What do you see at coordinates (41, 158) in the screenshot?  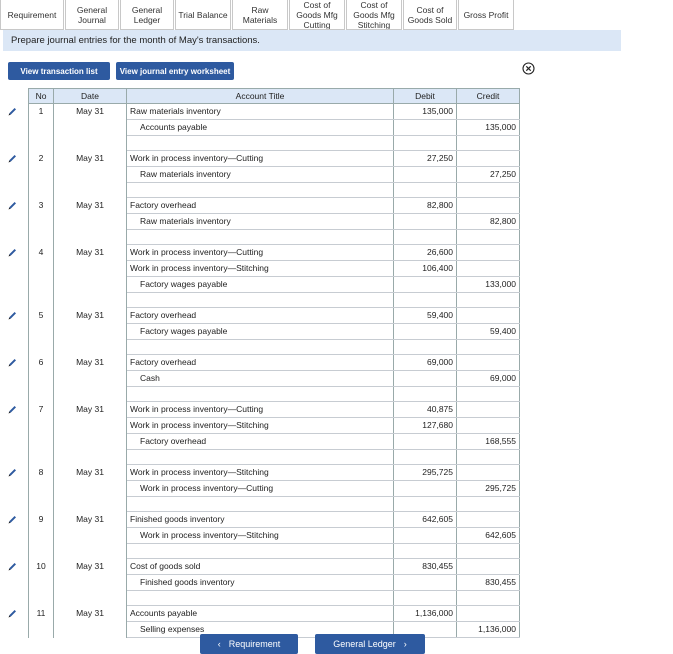 I see `entry-number: 2` at bounding box center [41, 158].